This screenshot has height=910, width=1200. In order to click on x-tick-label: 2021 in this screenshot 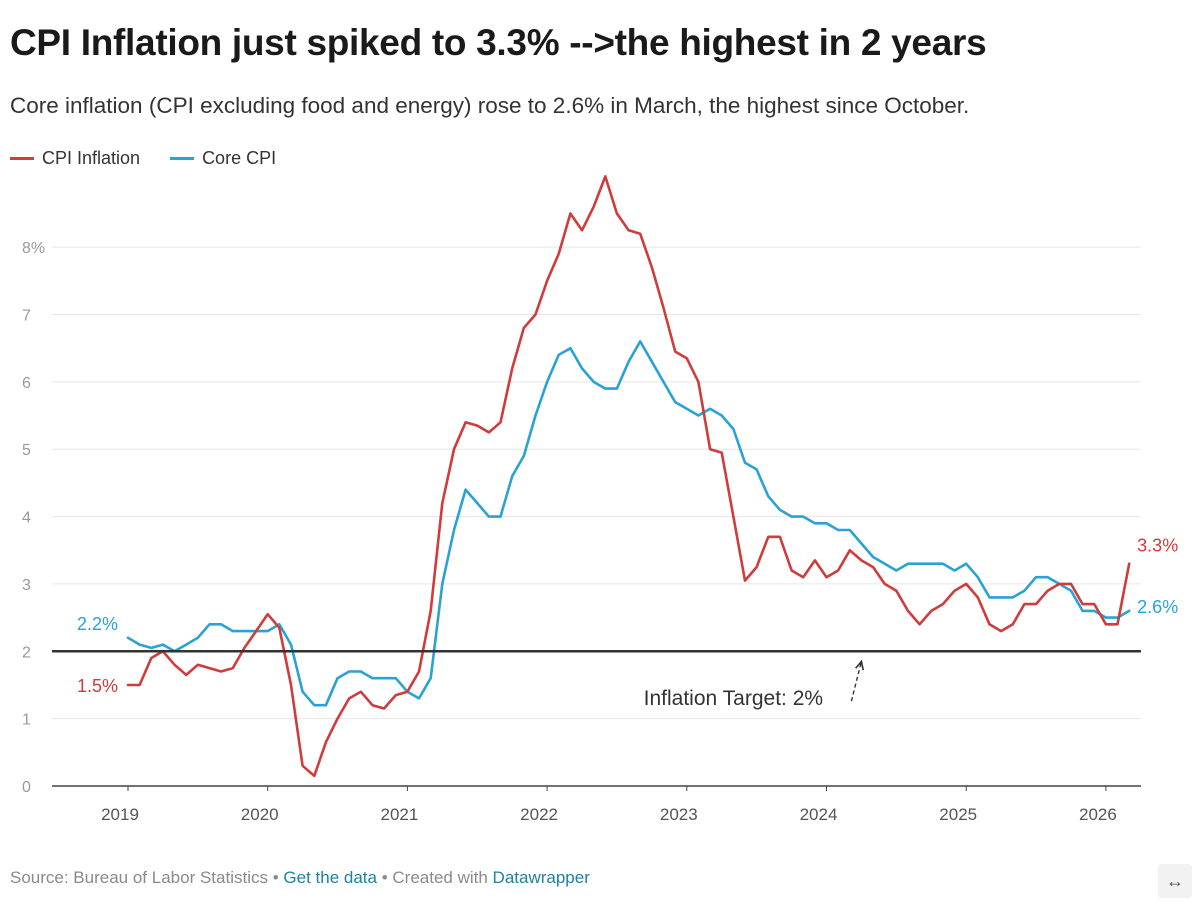, I will do `click(399, 814)`.